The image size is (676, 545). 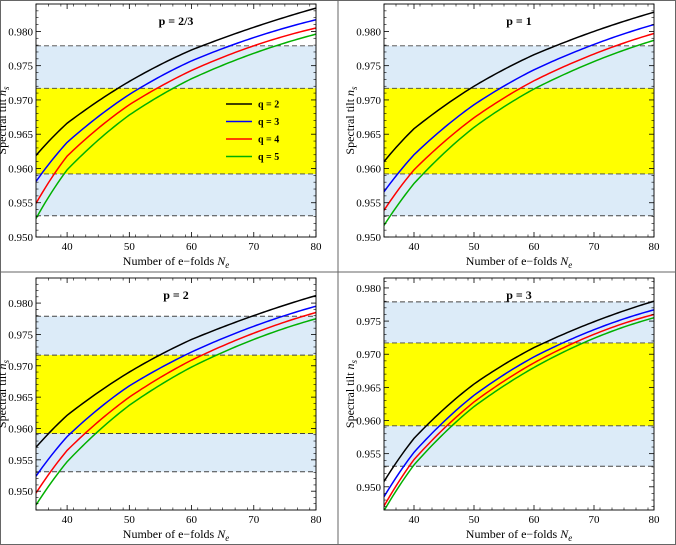 I want to click on legend-label-q4: q = 4, so click(x=268, y=140).